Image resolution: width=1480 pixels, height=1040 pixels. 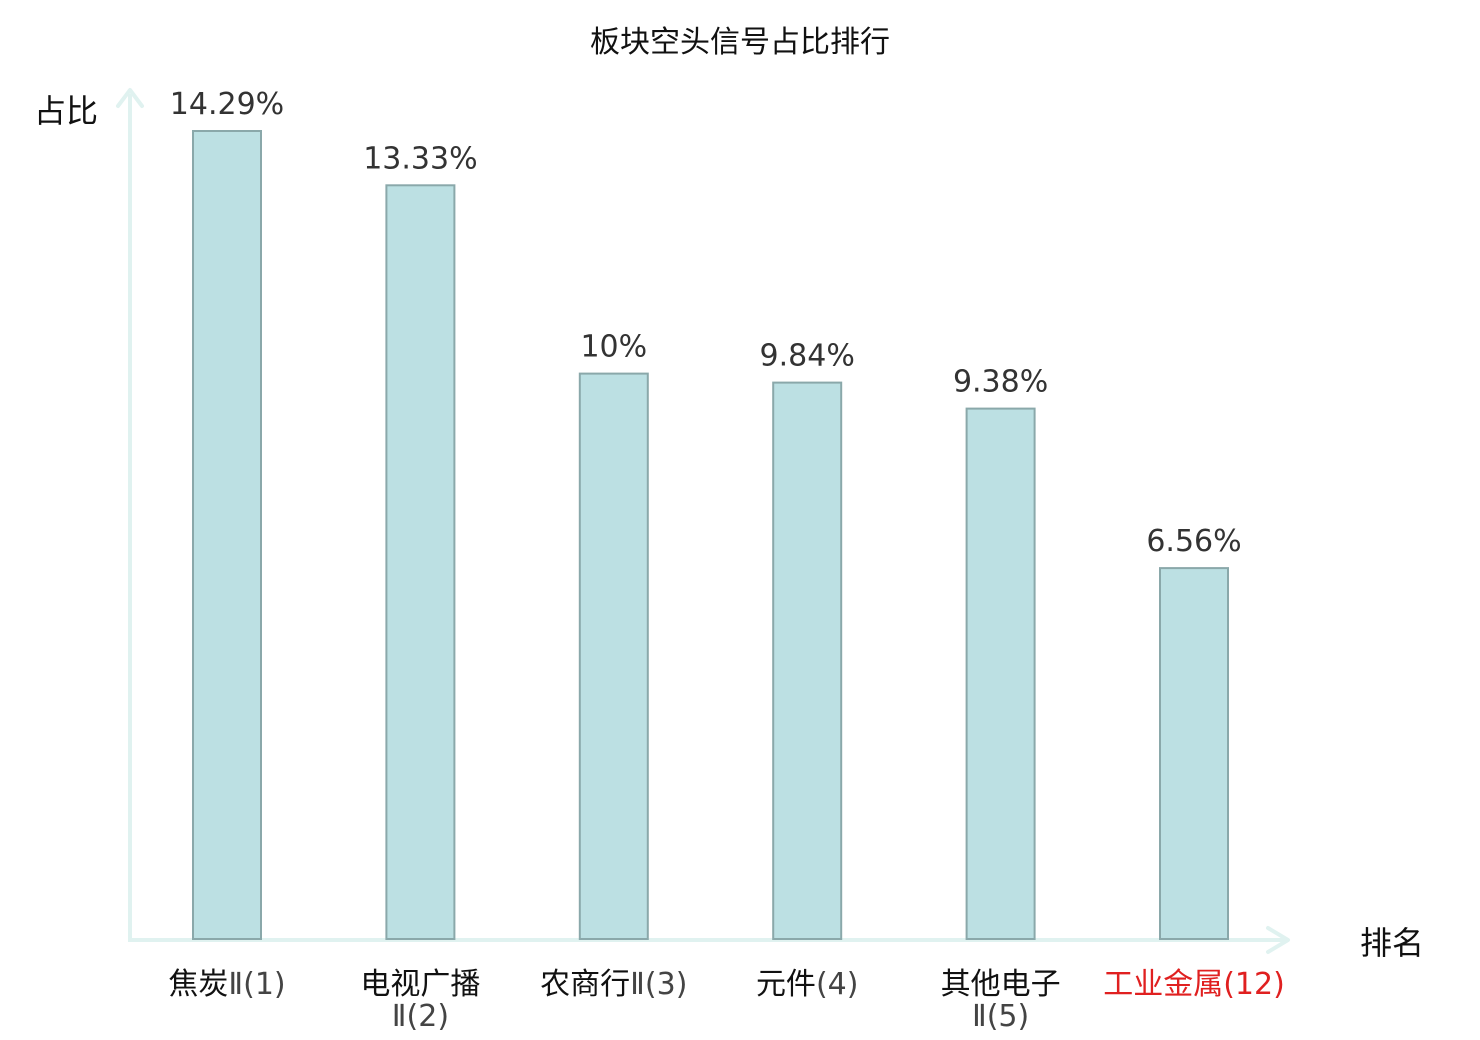 I want to click on x-tick-label-name: 电视广播, so click(x=420, y=984).